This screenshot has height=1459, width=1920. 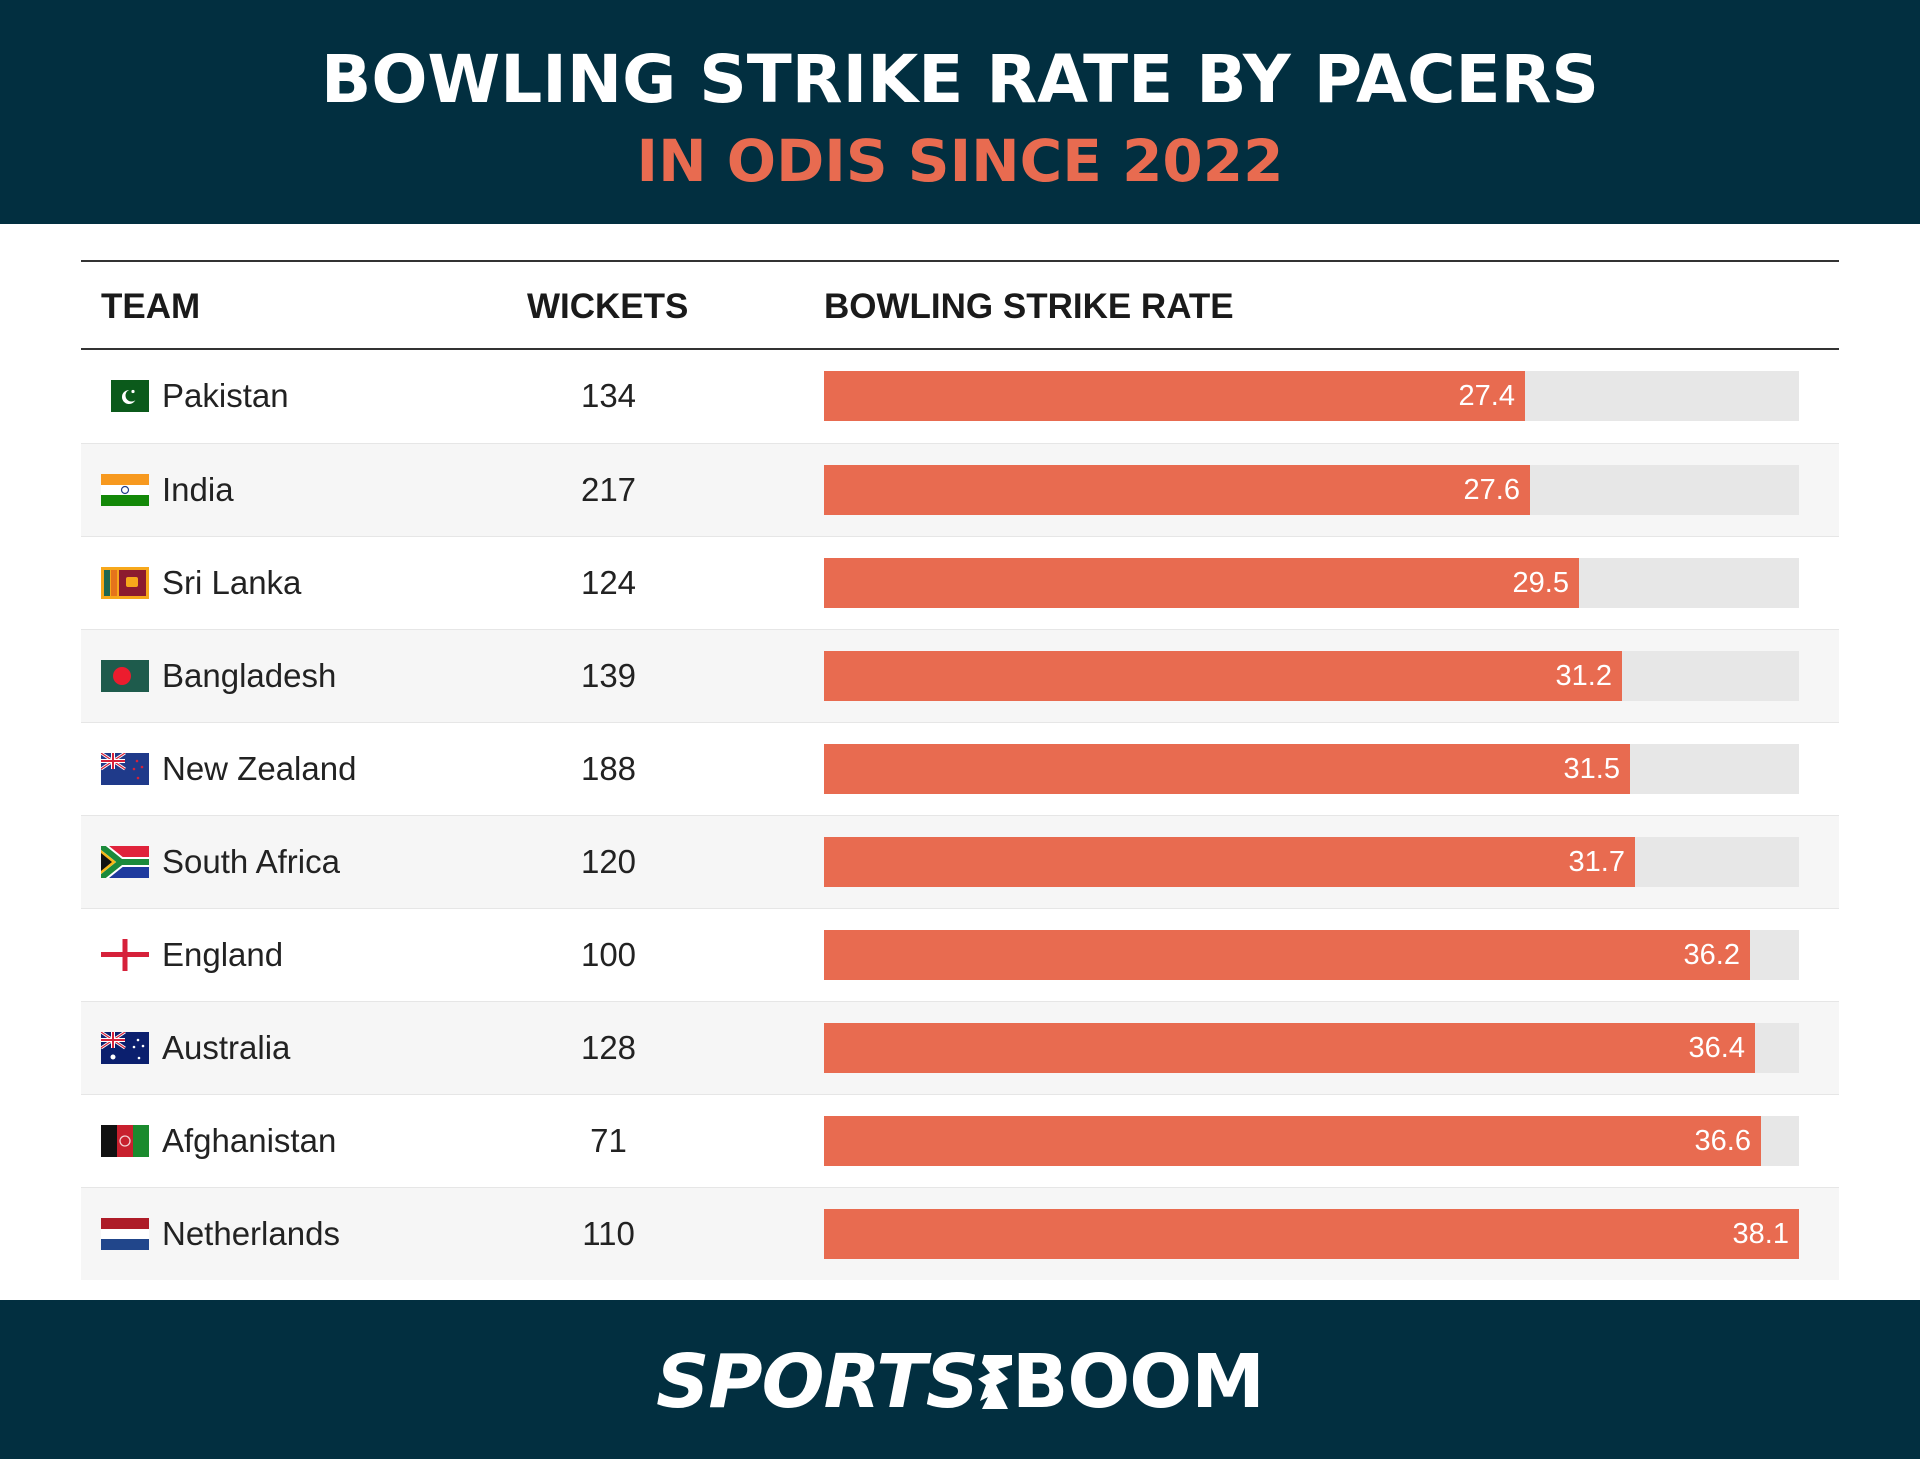 I want to click on strike-rate-bar-track: 29.5, so click(x=1311, y=583).